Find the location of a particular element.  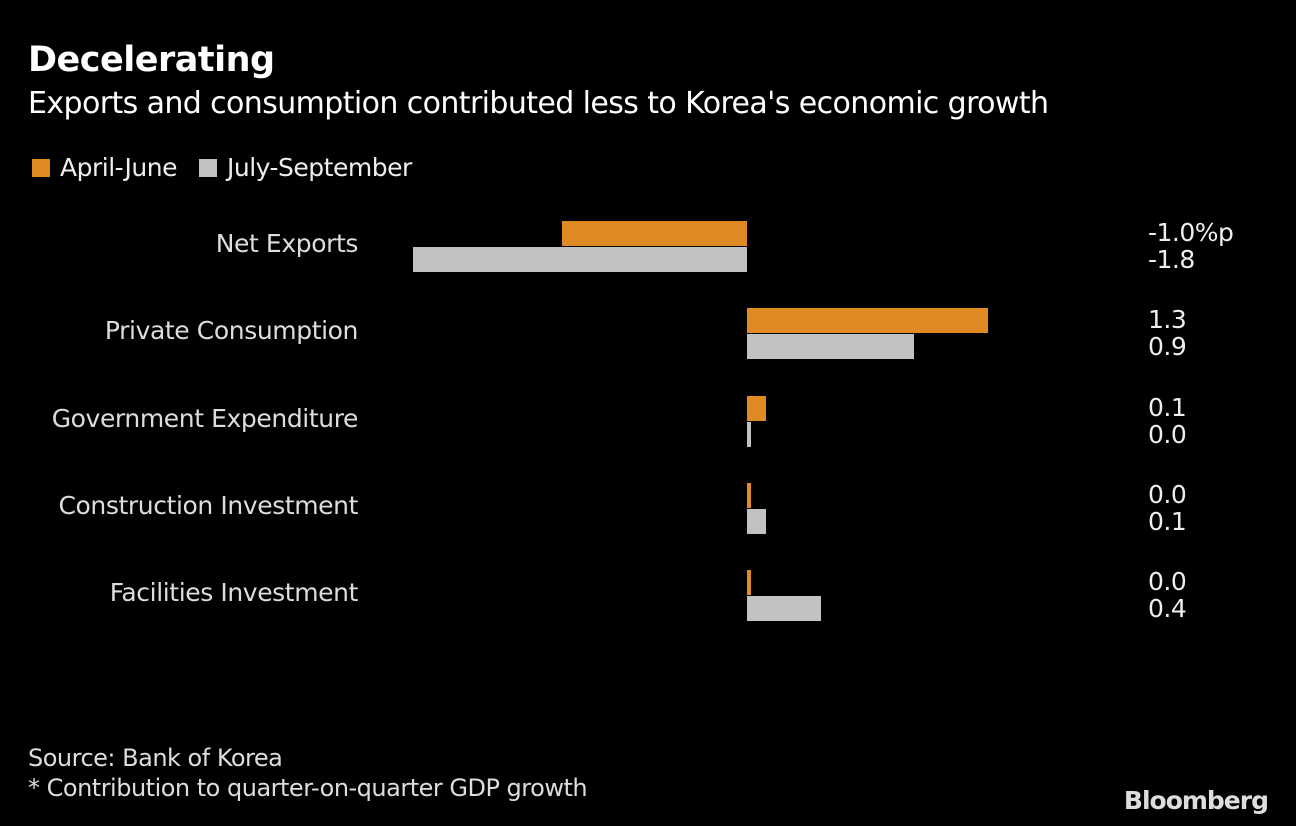

source-note: Source: Bank of Korea is located at coordinates (155, 758).